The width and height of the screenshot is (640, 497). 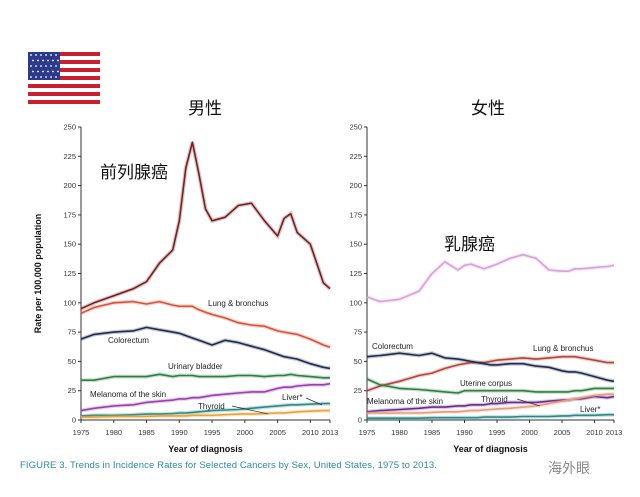 I want to click on watermark: 海外眼, so click(x=569, y=469).